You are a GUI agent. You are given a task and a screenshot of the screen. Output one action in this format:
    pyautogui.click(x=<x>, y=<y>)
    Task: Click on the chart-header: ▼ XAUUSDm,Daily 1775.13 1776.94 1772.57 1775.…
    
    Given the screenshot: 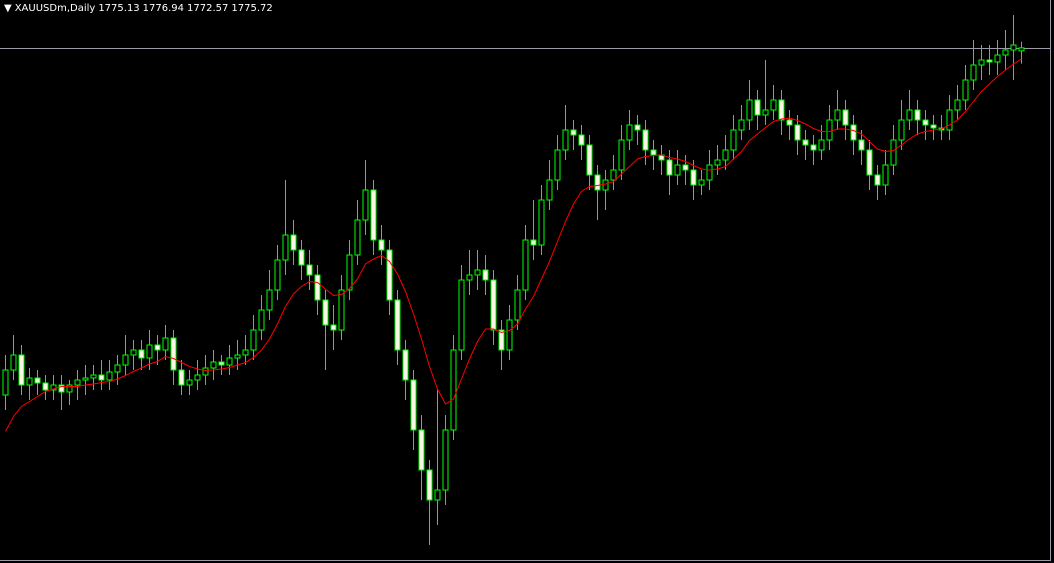 What is the action you would take?
    pyautogui.click(x=140, y=9)
    